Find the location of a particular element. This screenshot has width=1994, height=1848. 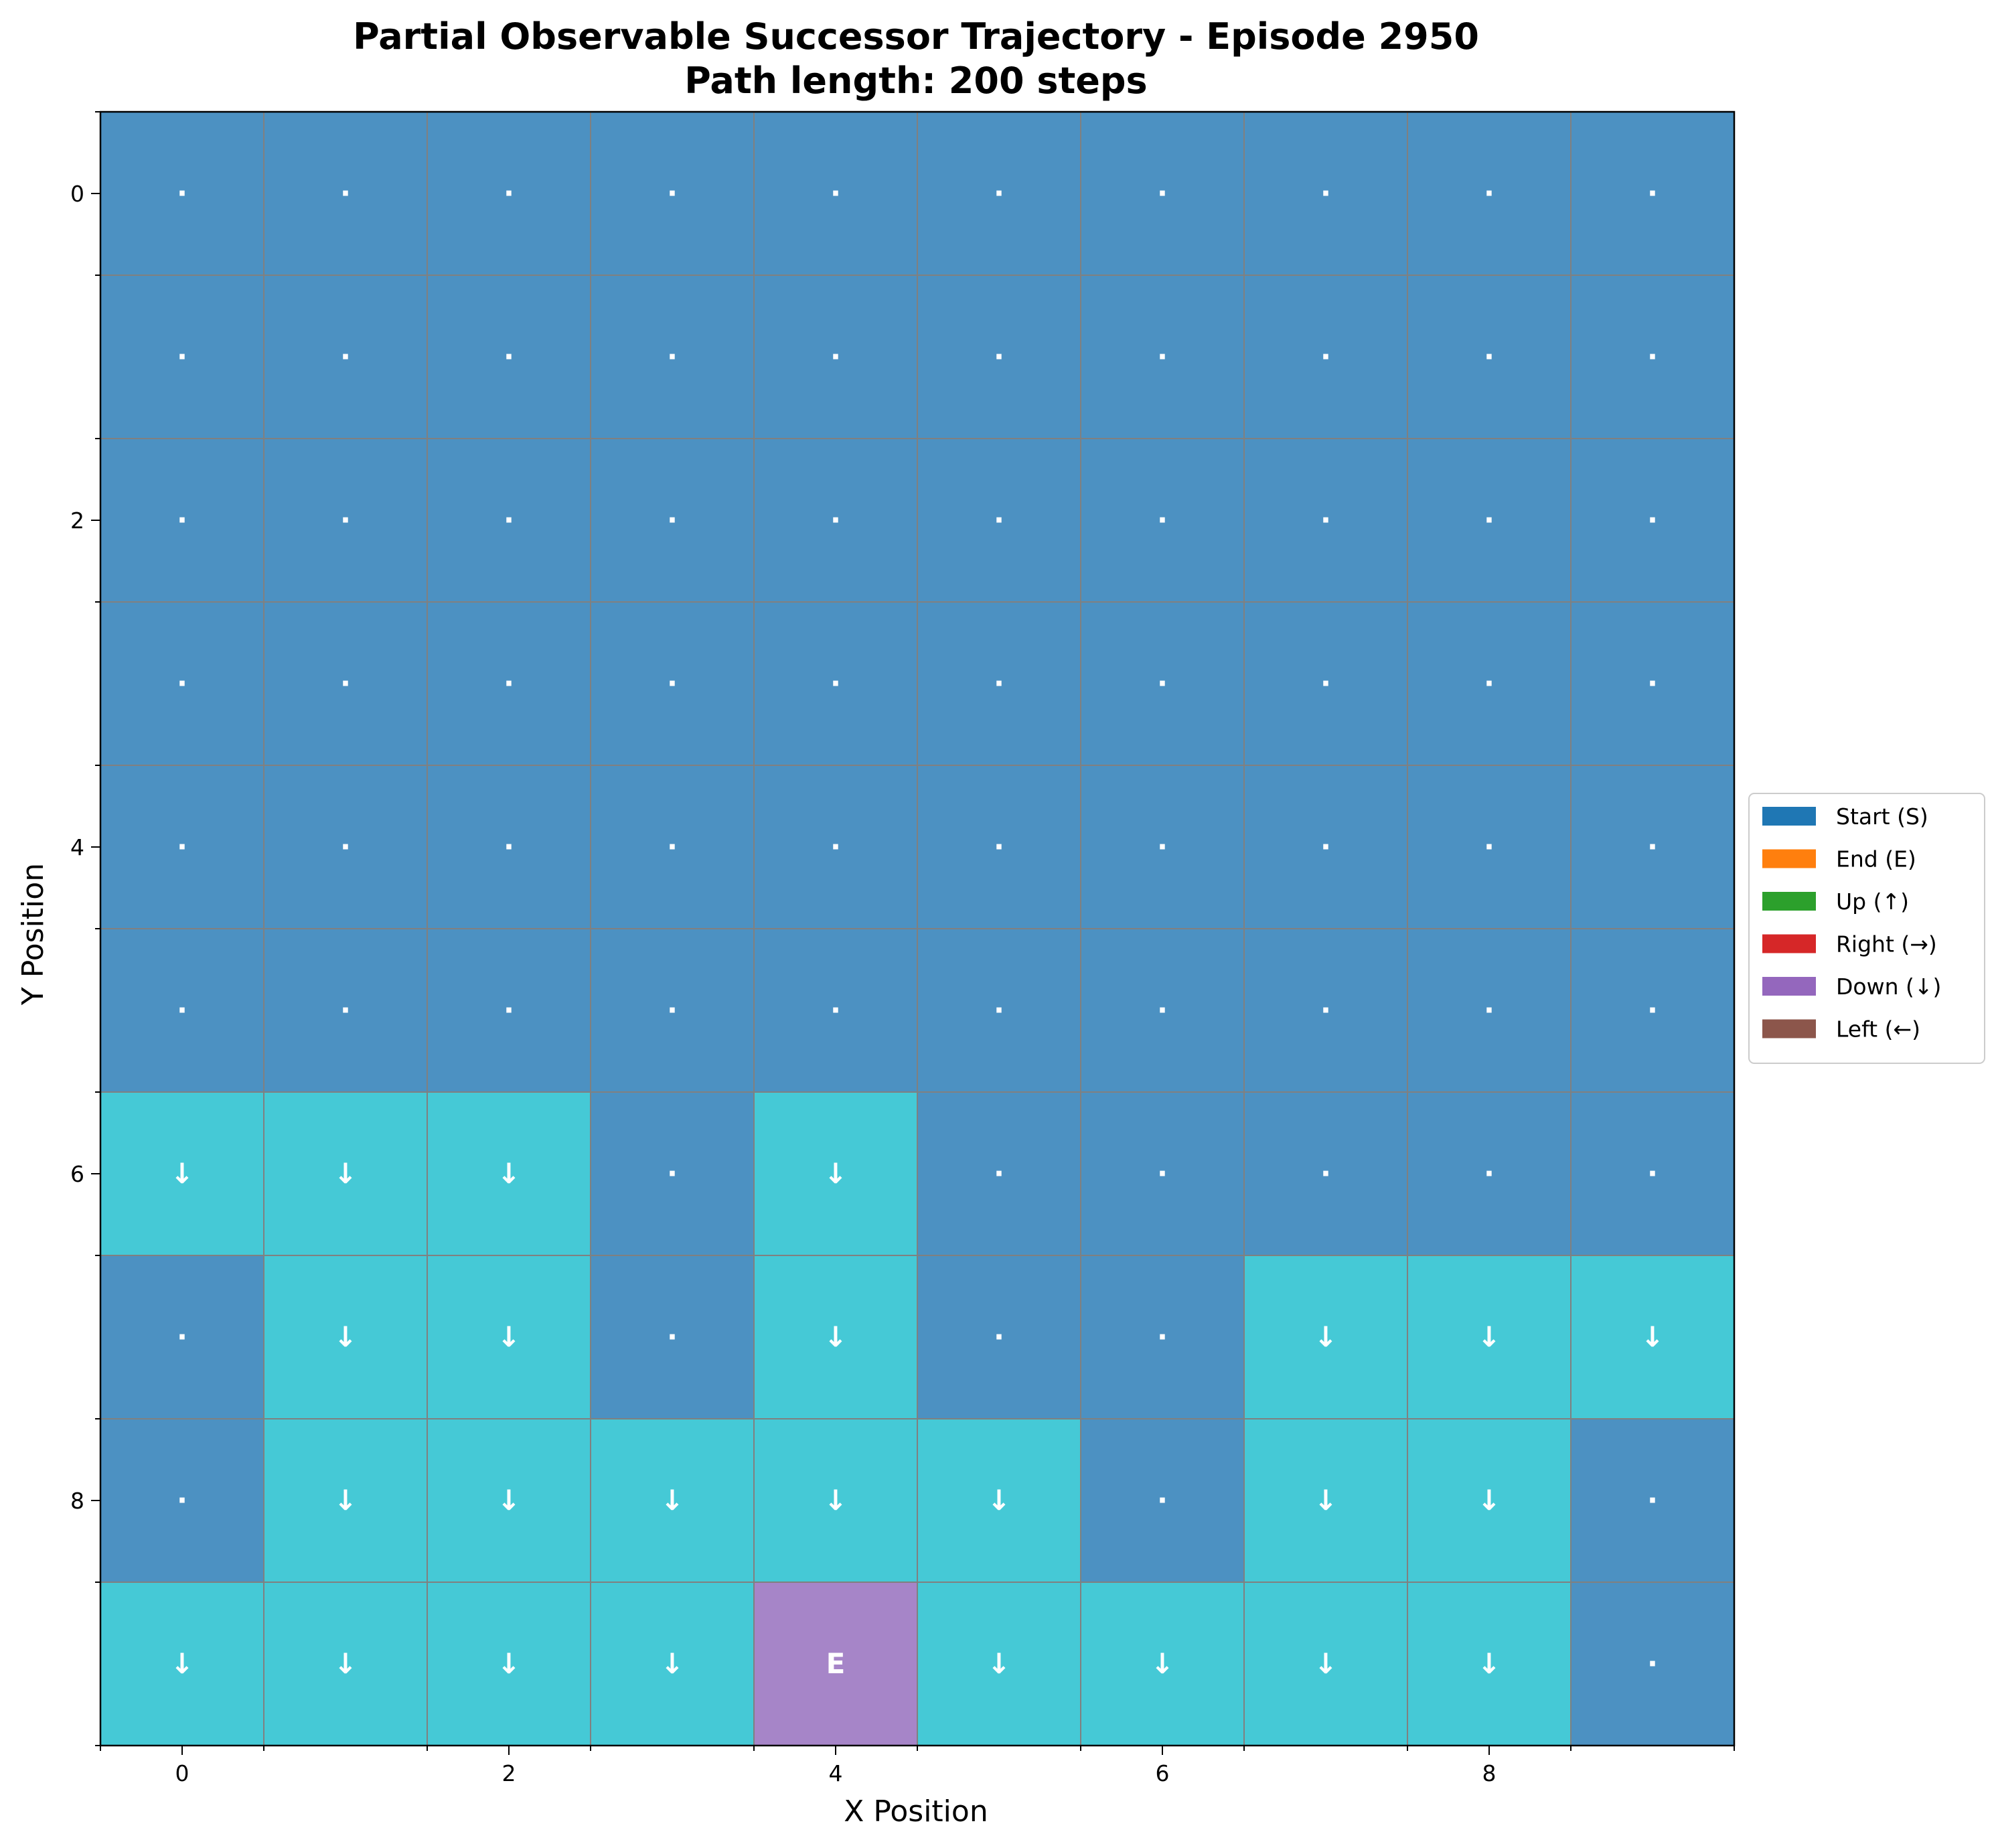

x-axis-label: X Position is located at coordinates (916, 1811).